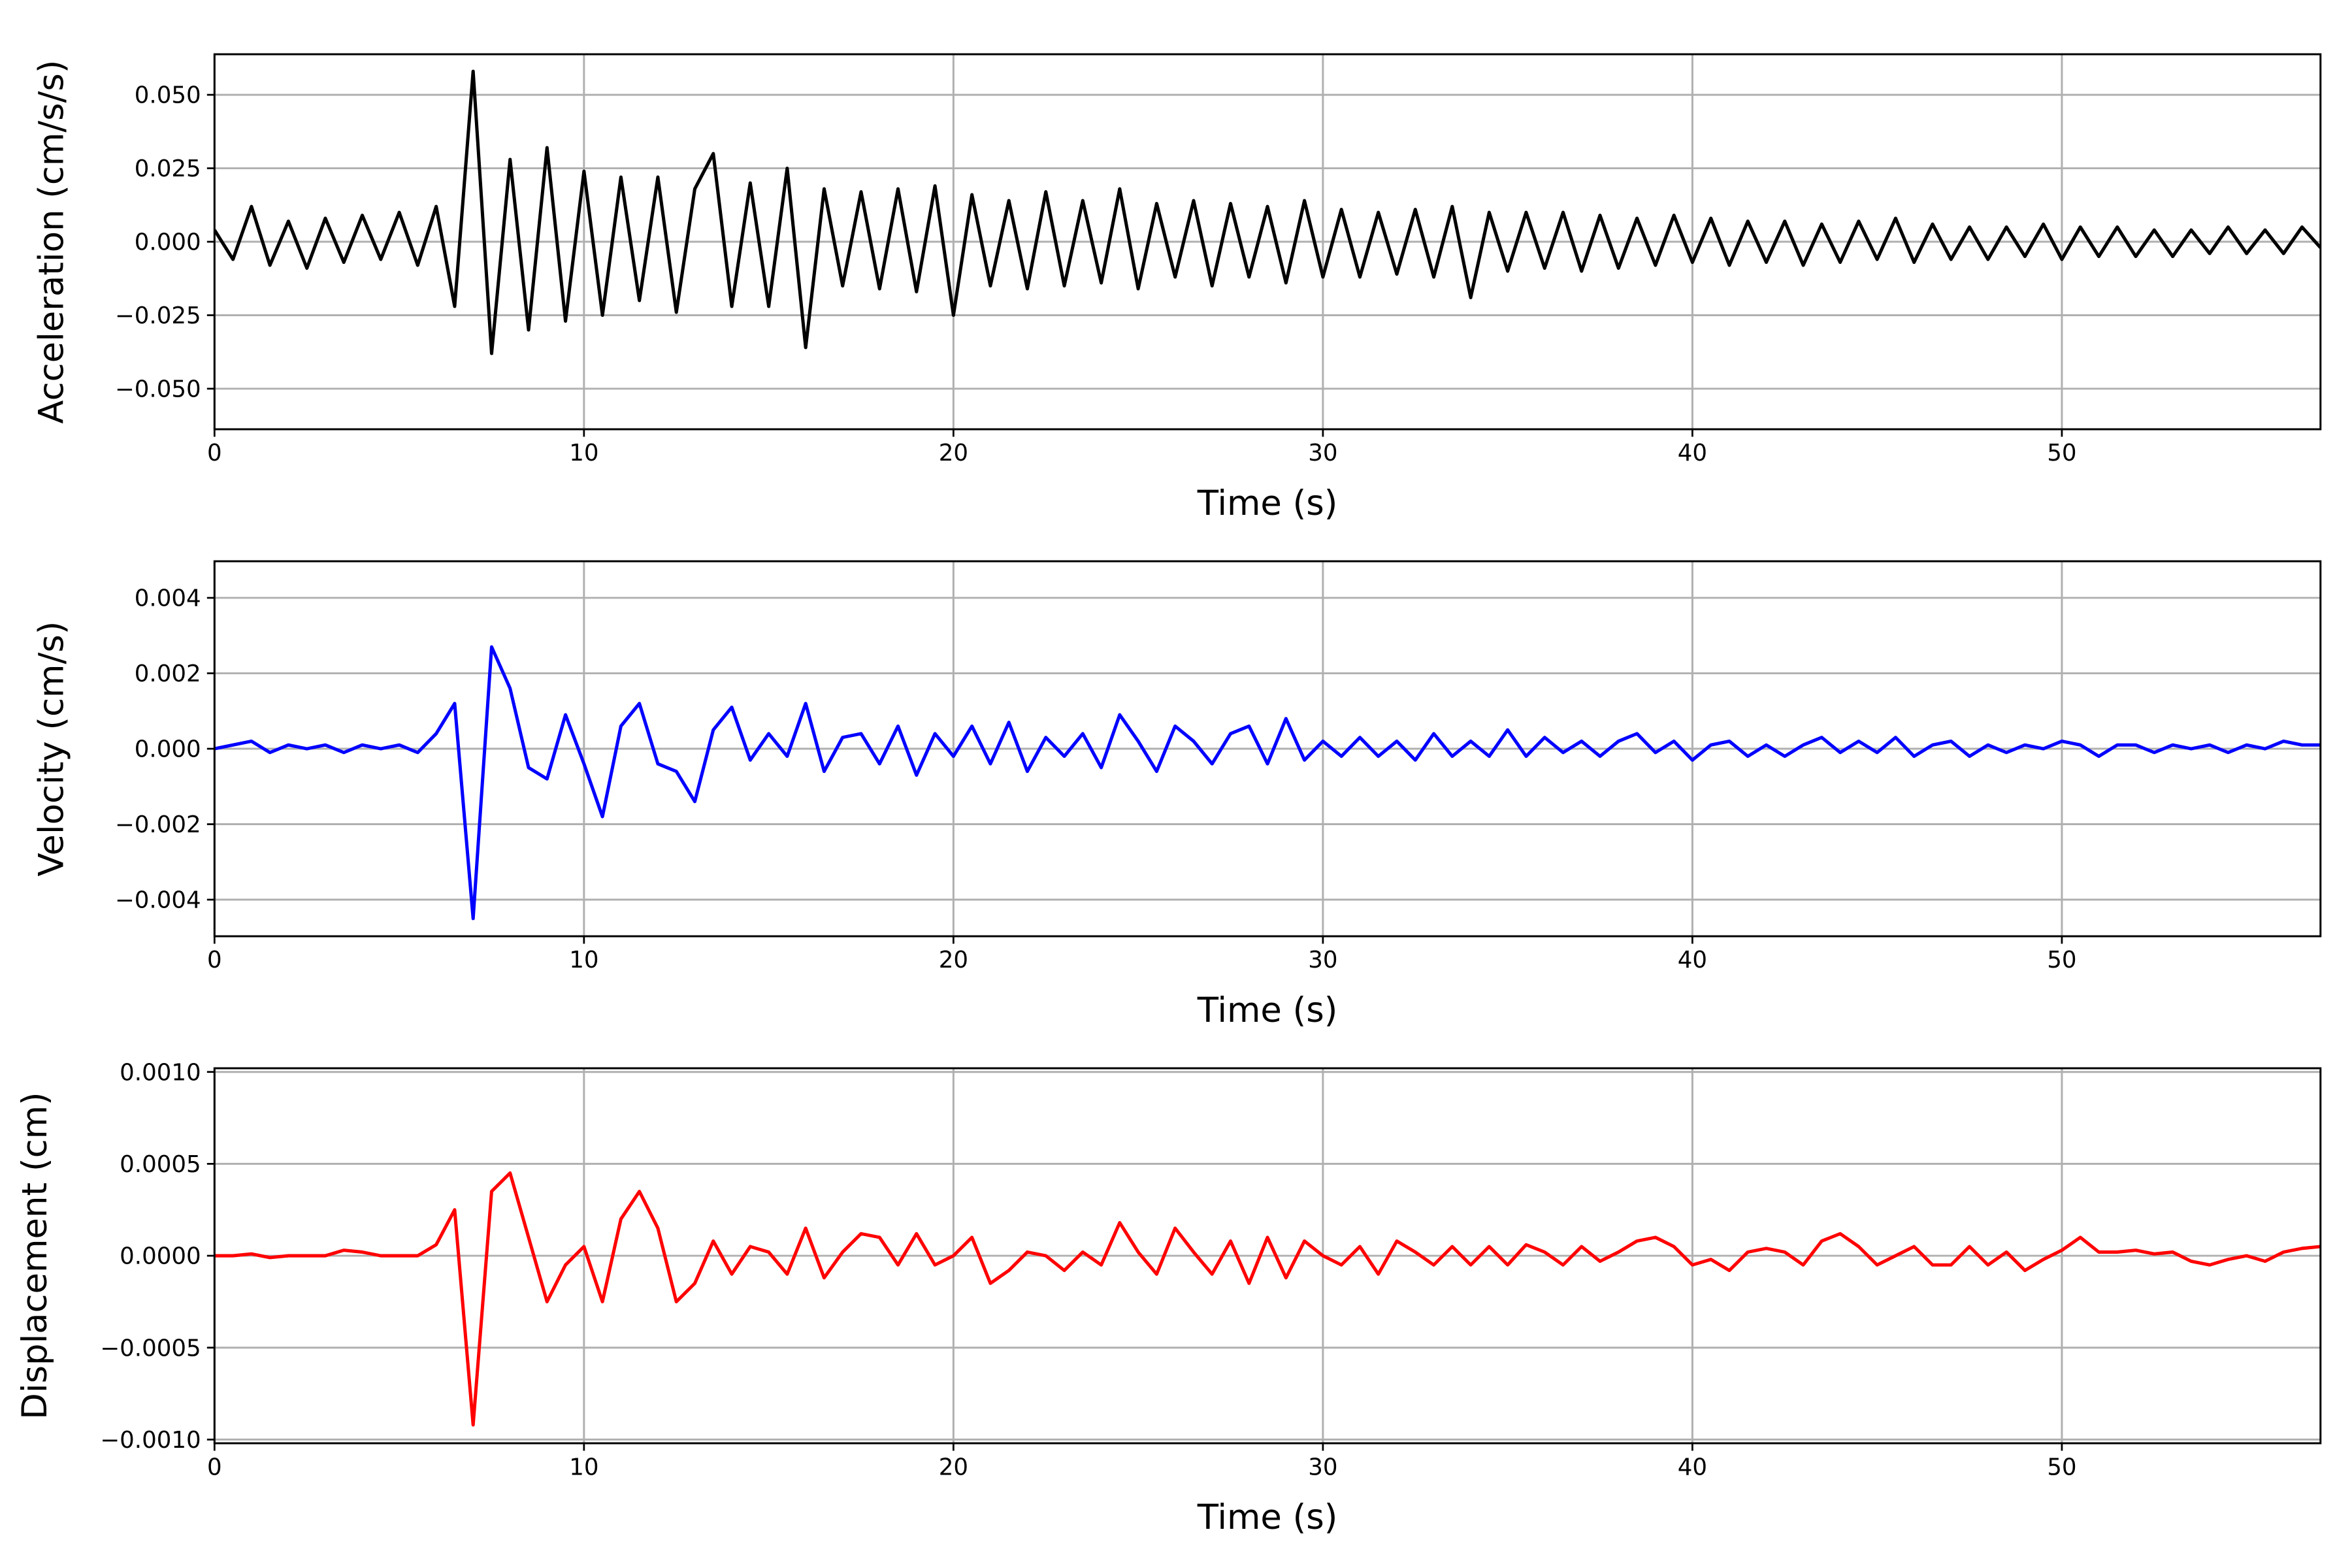 Image resolution: width=2352 pixels, height=1568 pixels. I want to click on y-tick-label: 0.0005, so click(160, 1164).